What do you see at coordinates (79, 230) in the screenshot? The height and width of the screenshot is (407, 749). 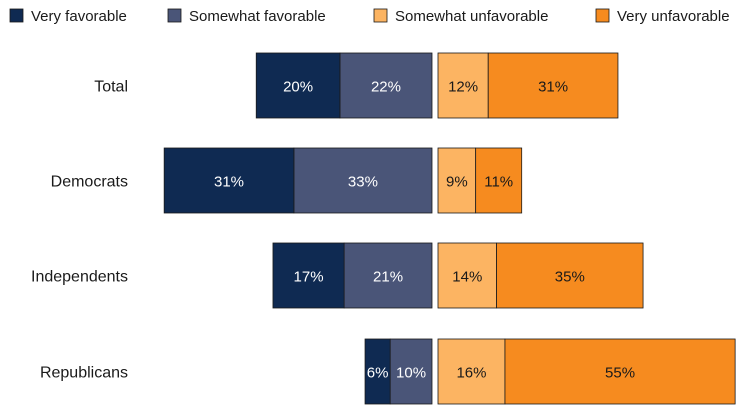 I see `category-labels: Total Democrats Independents Republicans` at bounding box center [79, 230].